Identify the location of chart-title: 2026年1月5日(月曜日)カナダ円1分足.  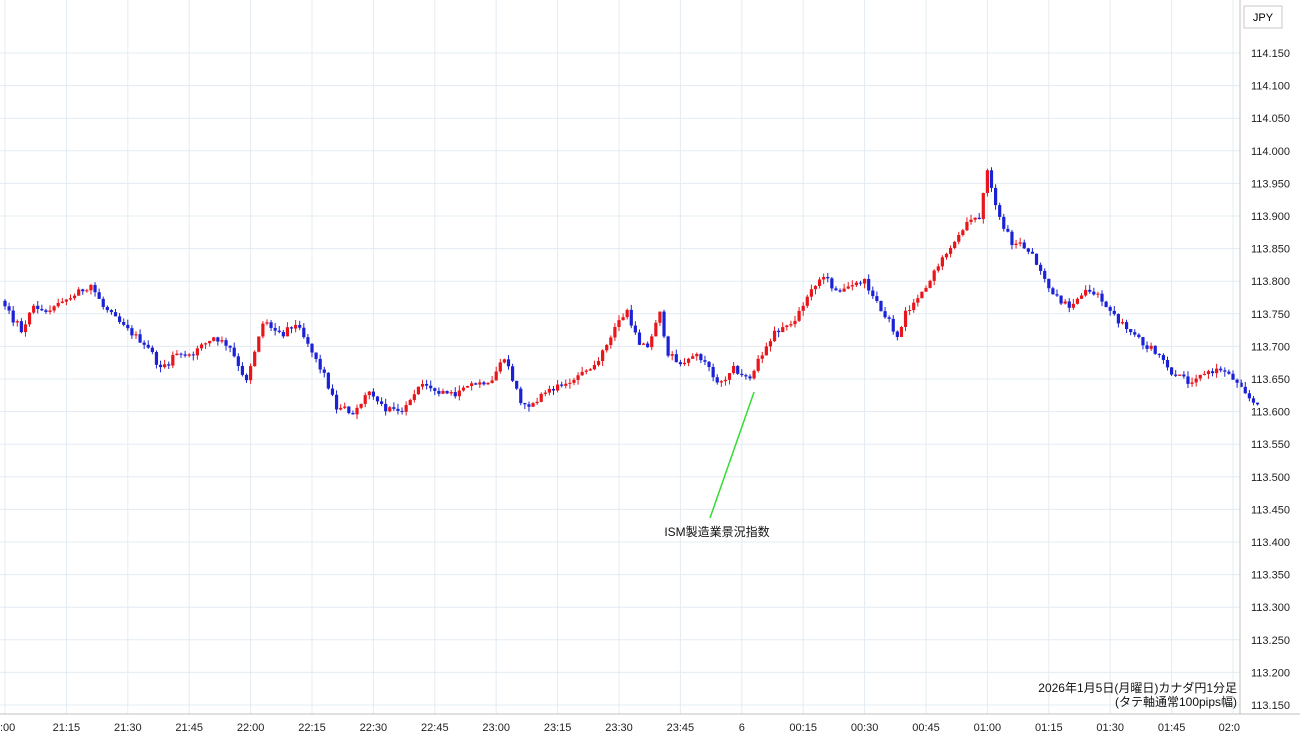
(1137, 687).